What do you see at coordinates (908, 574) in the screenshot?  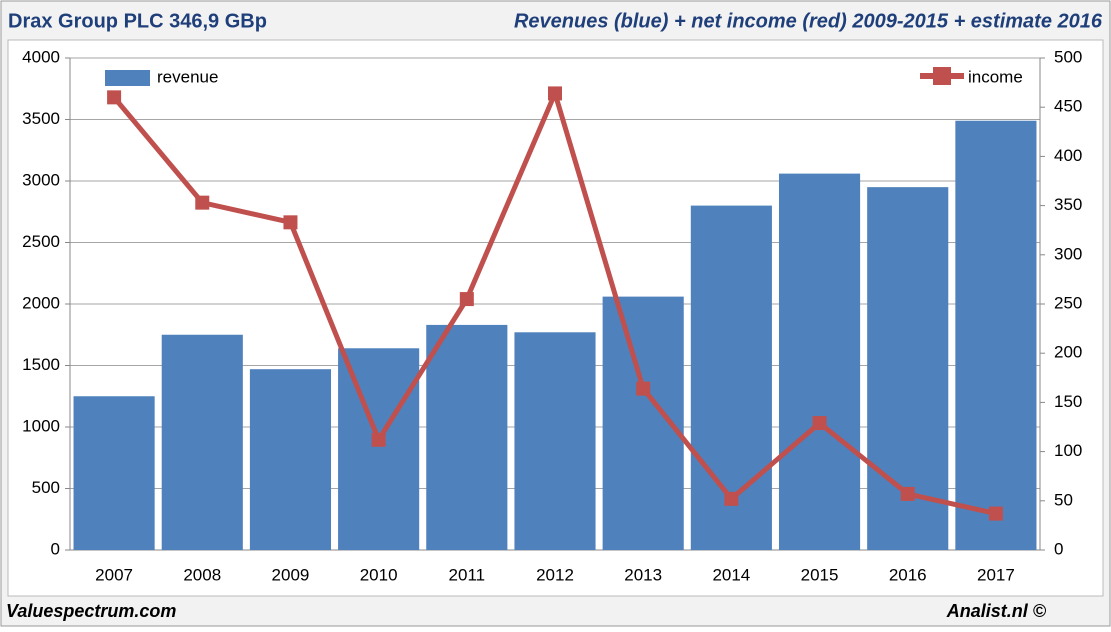 I see `x-tick-label: 2016` at bounding box center [908, 574].